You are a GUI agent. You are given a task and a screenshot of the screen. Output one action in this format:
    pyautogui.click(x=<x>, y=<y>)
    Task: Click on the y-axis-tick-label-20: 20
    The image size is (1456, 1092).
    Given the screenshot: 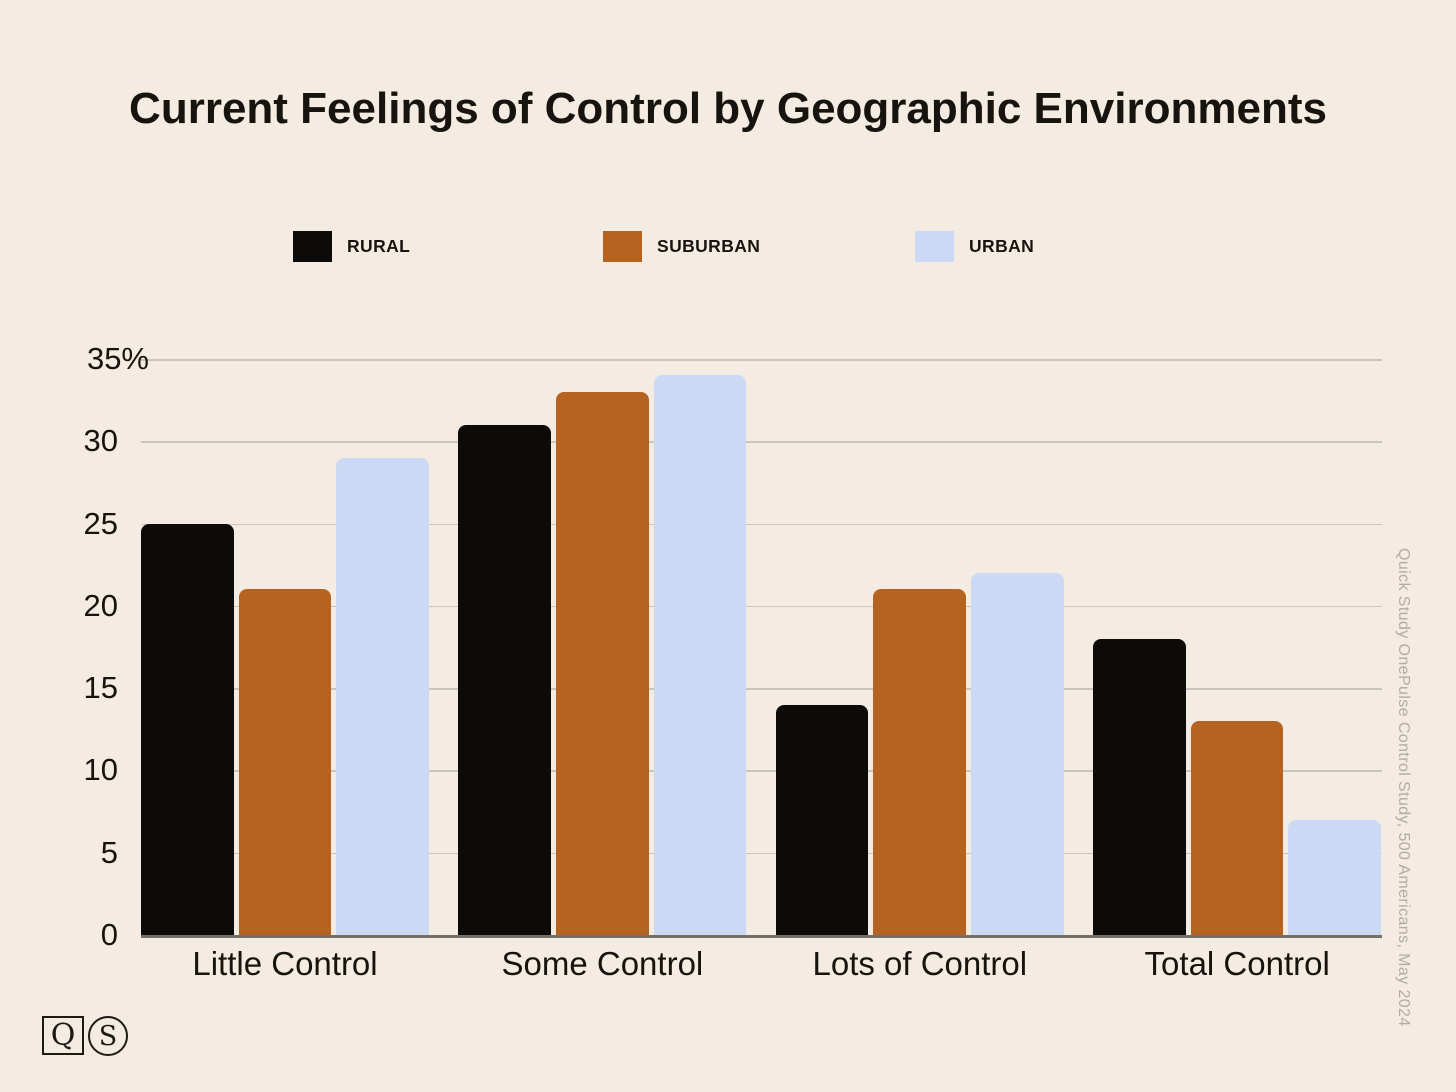 What is the action you would take?
    pyautogui.click(x=100, y=605)
    